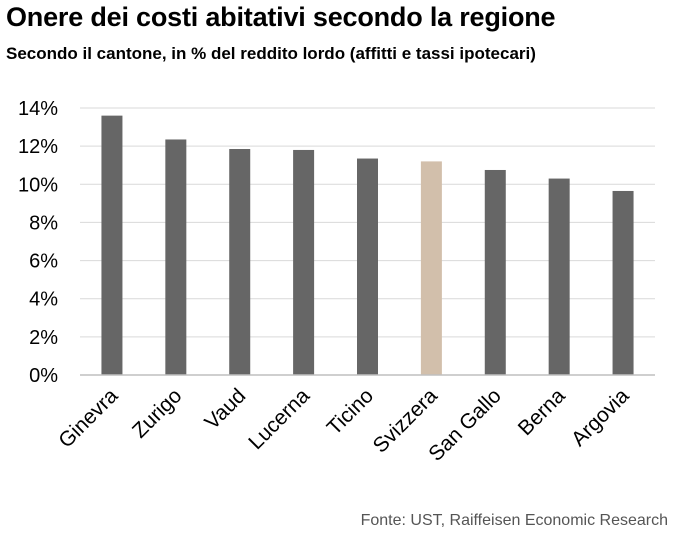 The height and width of the screenshot is (536, 673). What do you see at coordinates (367, 266) in the screenshot?
I see `bar-ticino` at bounding box center [367, 266].